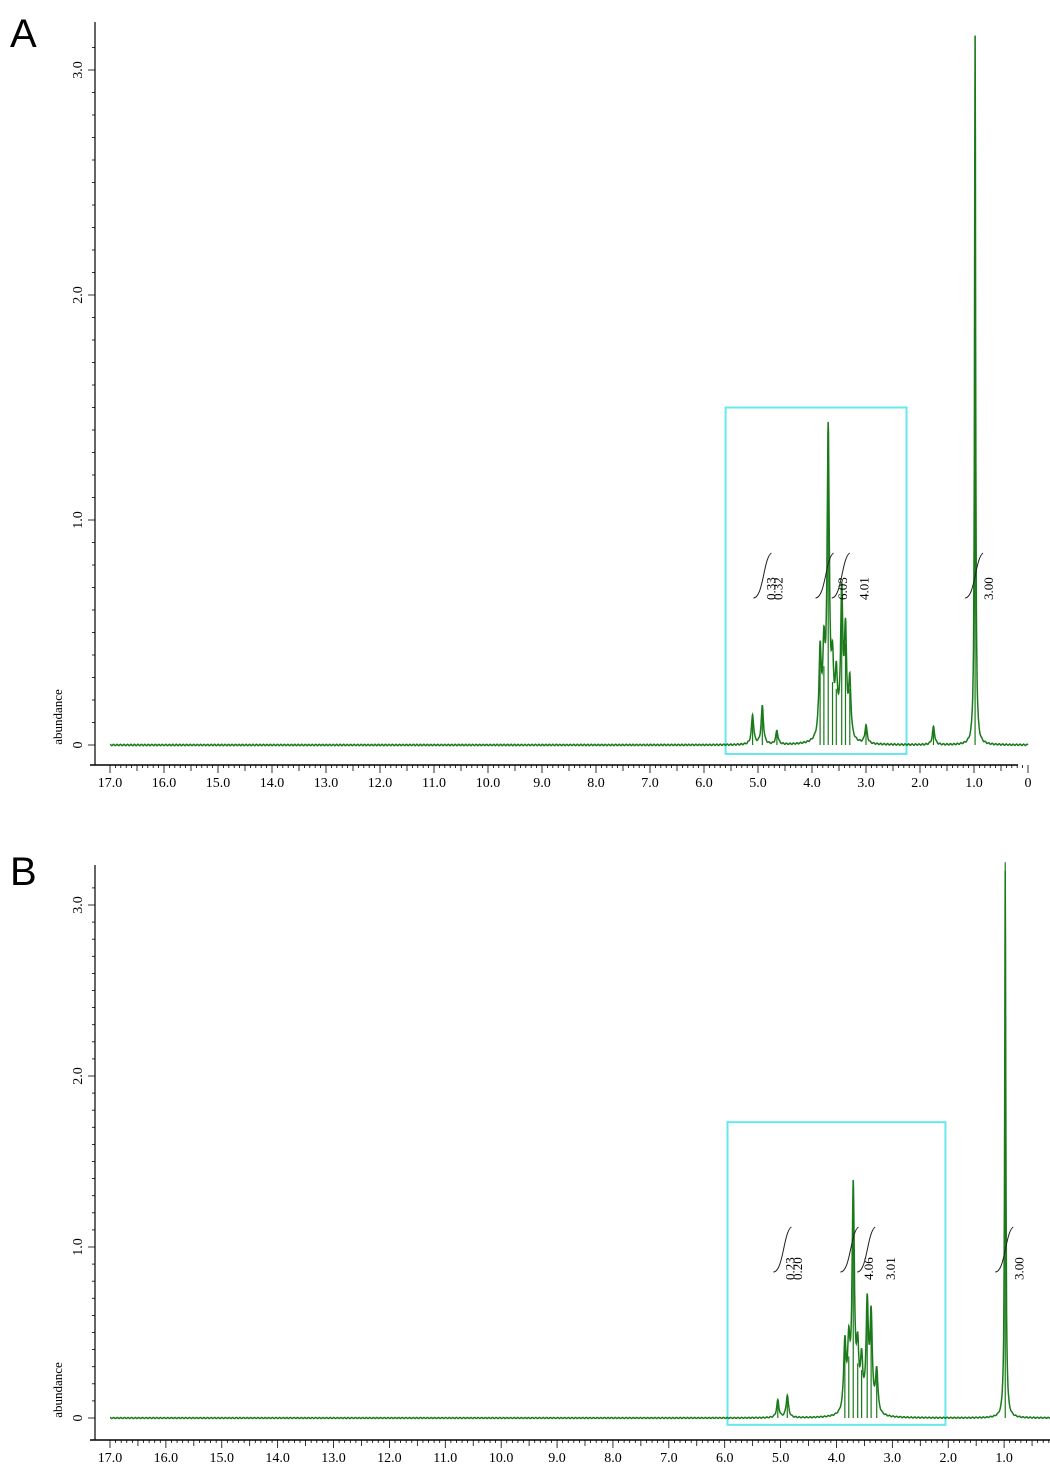  I want to click on integral-label: 4.06, so click(868, 1268).